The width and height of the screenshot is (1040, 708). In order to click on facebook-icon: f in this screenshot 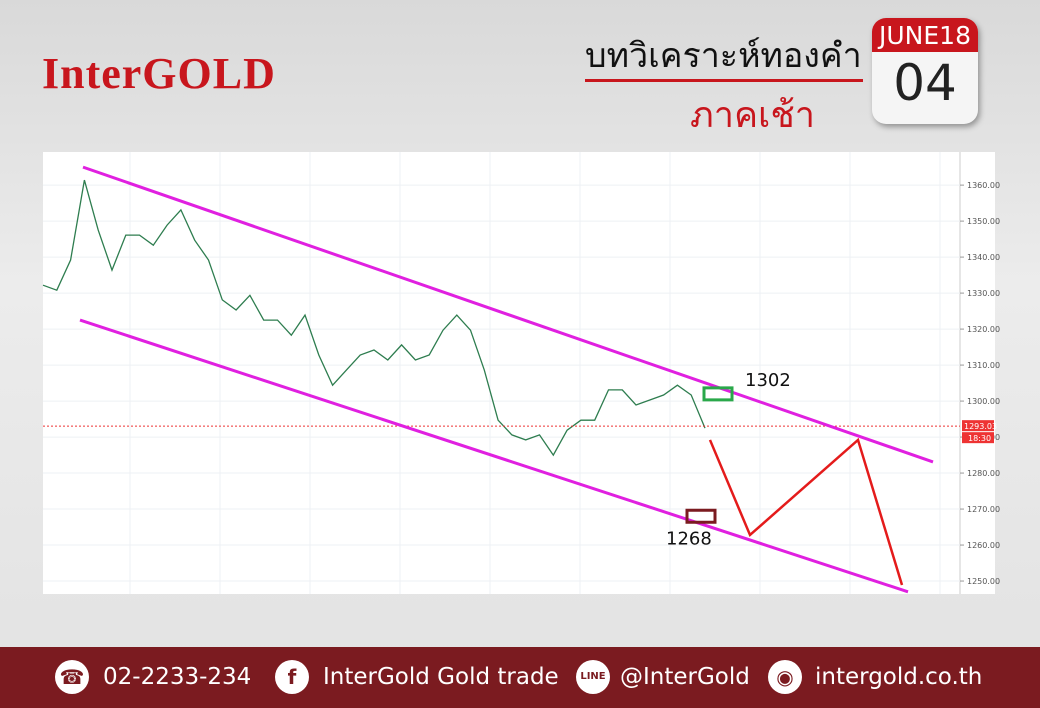, I will do `click(292, 677)`.